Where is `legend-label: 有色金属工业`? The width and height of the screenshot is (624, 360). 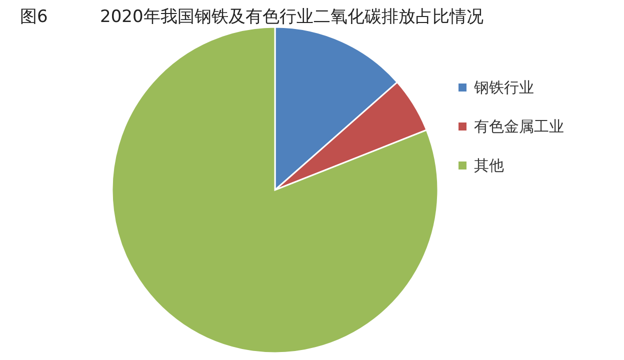 legend-label: 有色金属工业 is located at coordinates (519, 127).